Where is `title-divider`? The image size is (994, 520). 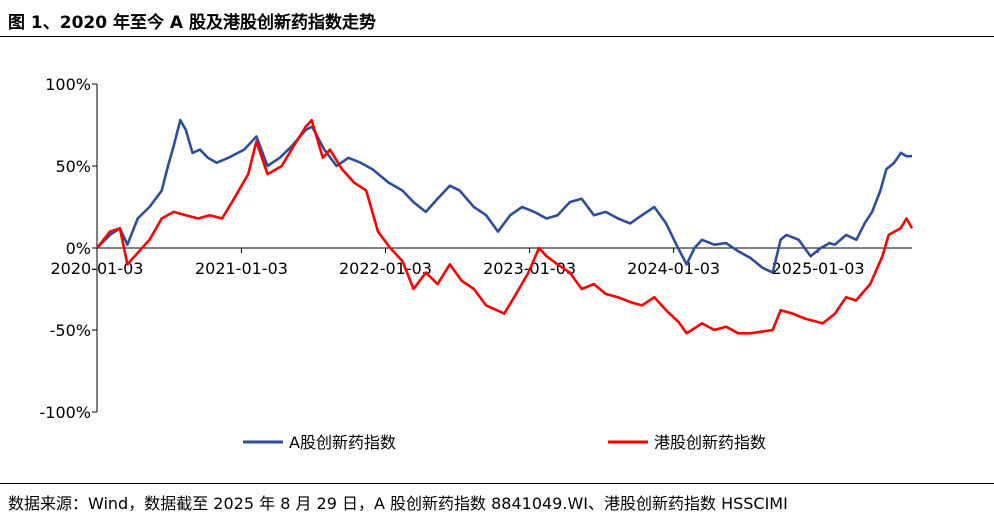
title-divider is located at coordinates (497, 36).